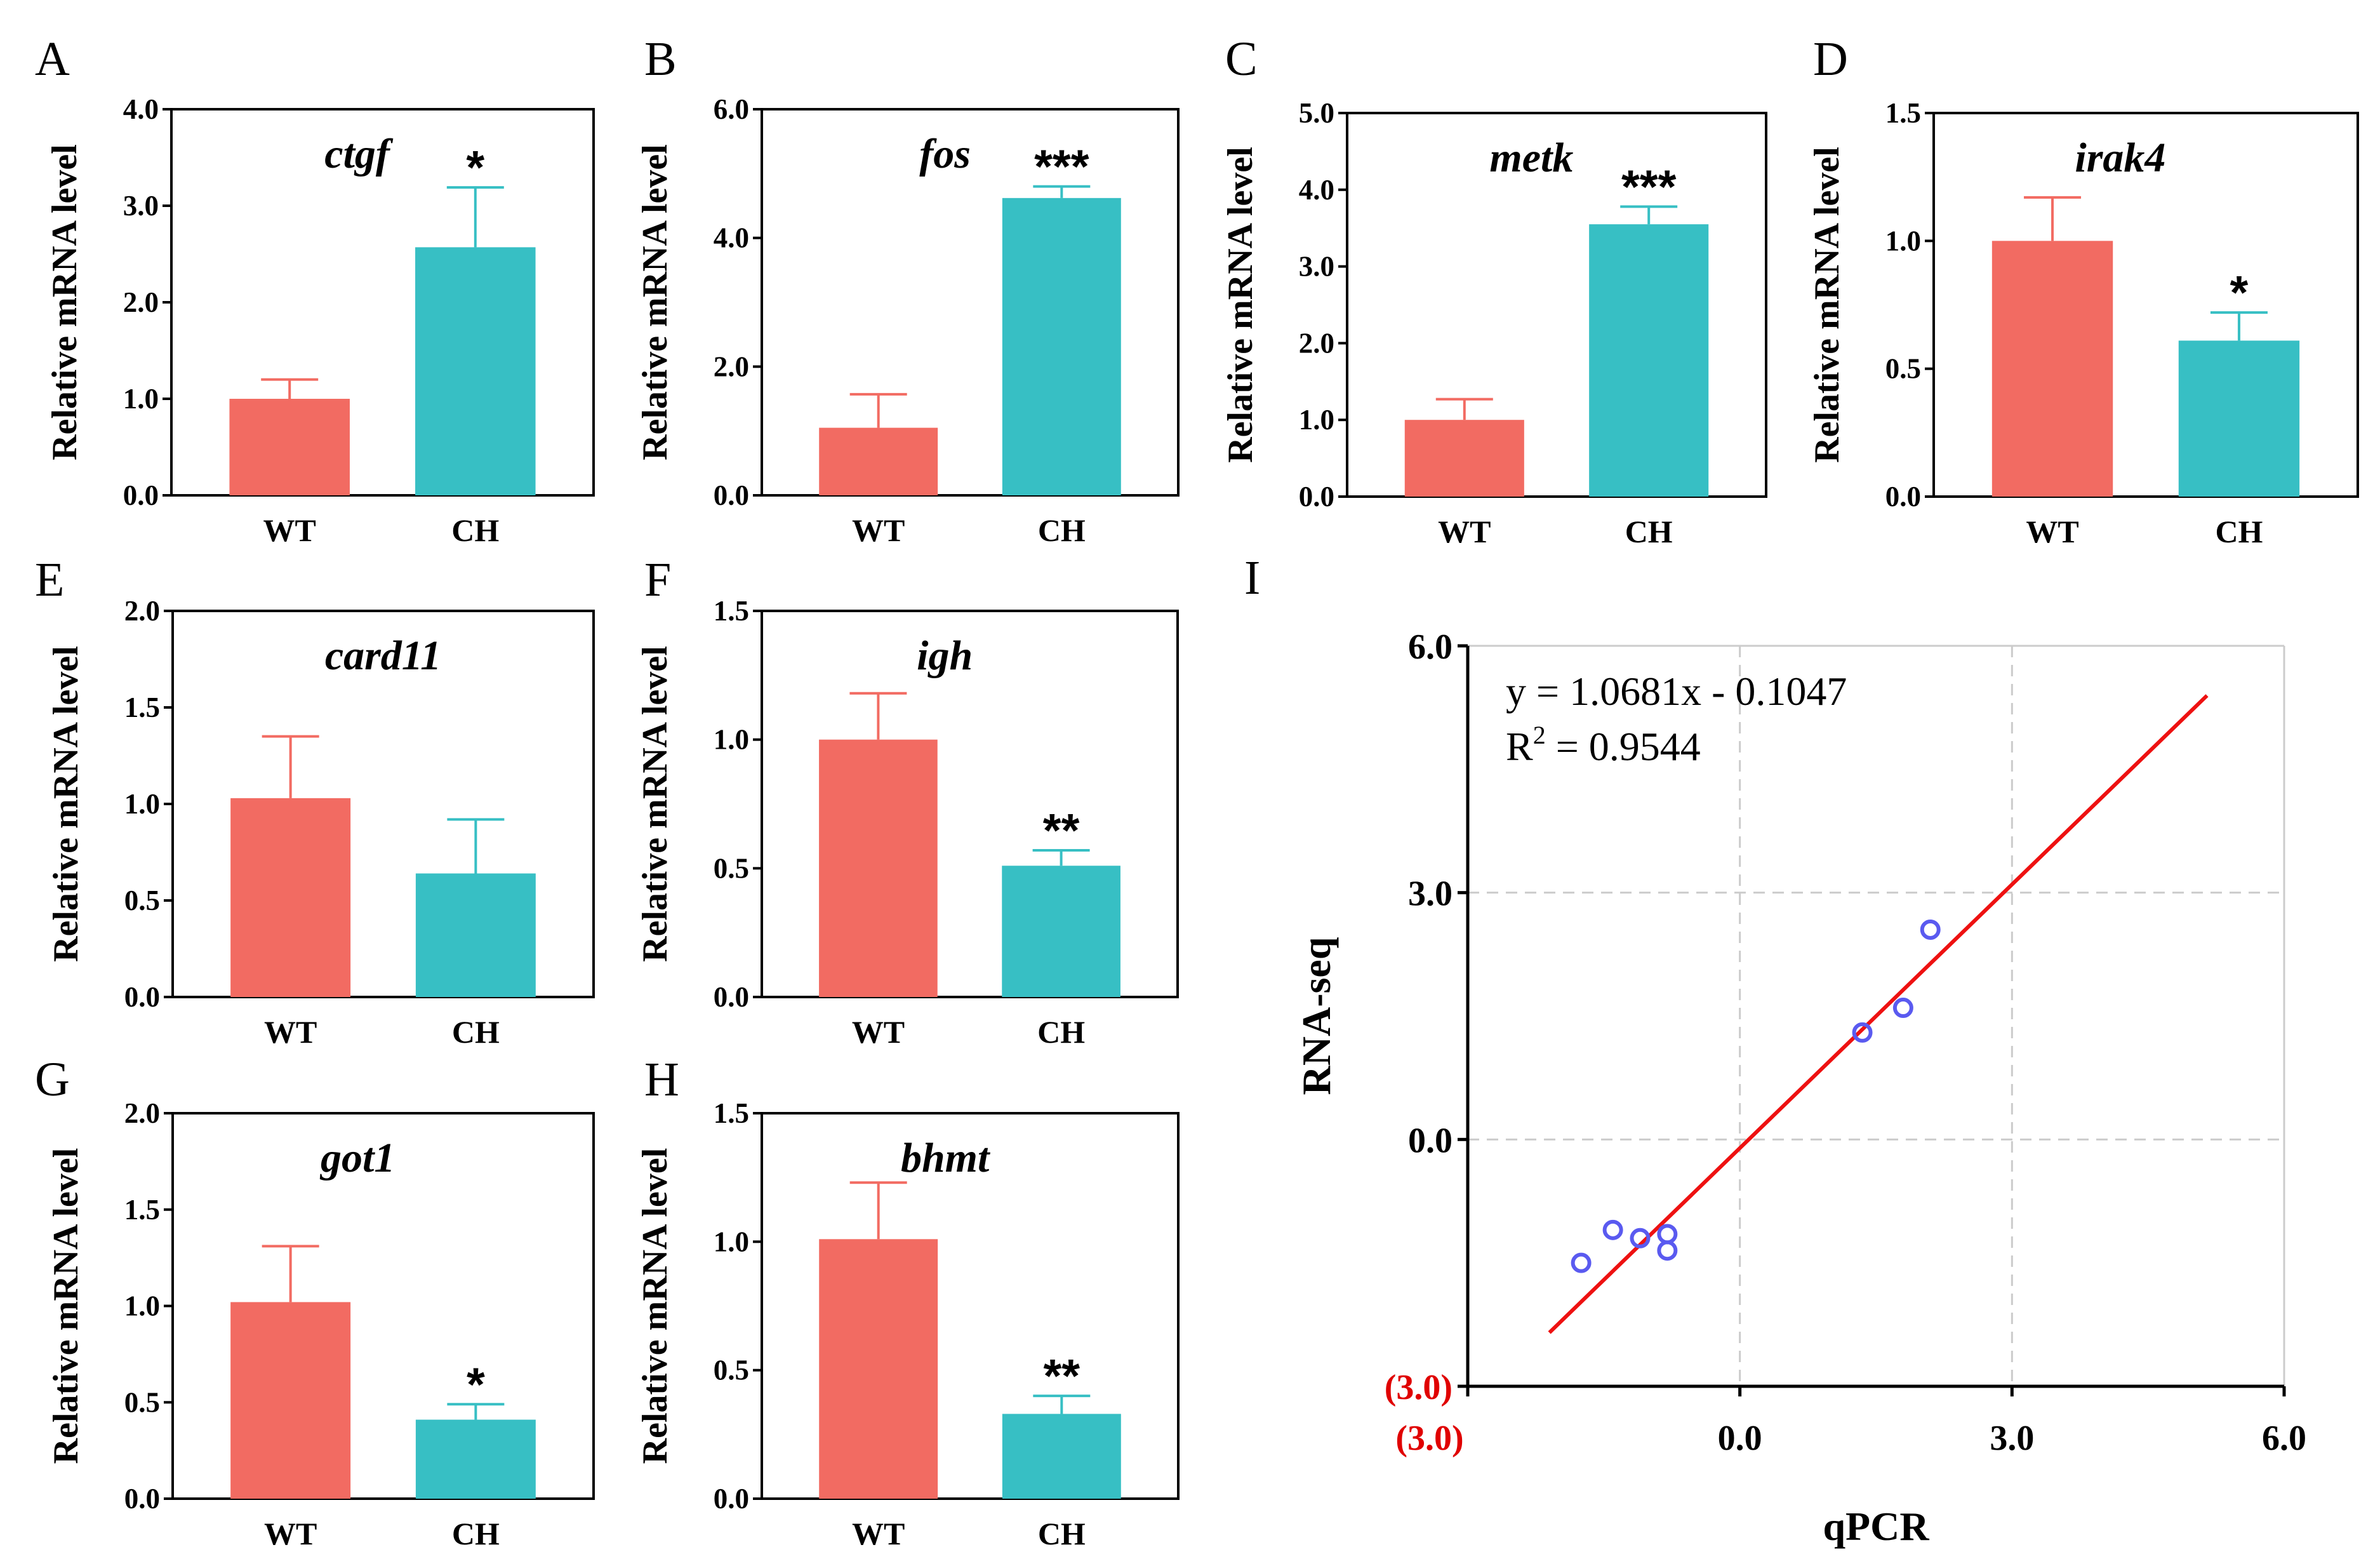 This screenshot has height=1566, width=2380. Describe the element at coordinates (1539, 735) in the screenshot. I see `r-squared-superscript: 2` at that location.